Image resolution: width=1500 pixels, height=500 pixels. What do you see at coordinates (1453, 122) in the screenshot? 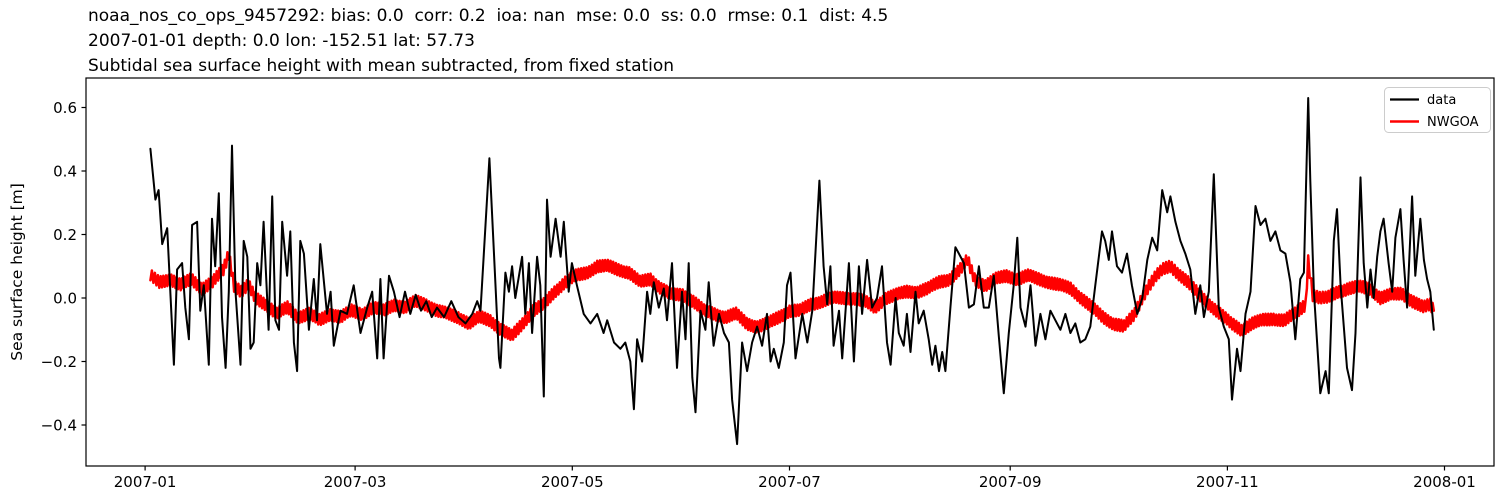
I see `legend-nwgoa-label: NWGOA` at bounding box center [1453, 122].